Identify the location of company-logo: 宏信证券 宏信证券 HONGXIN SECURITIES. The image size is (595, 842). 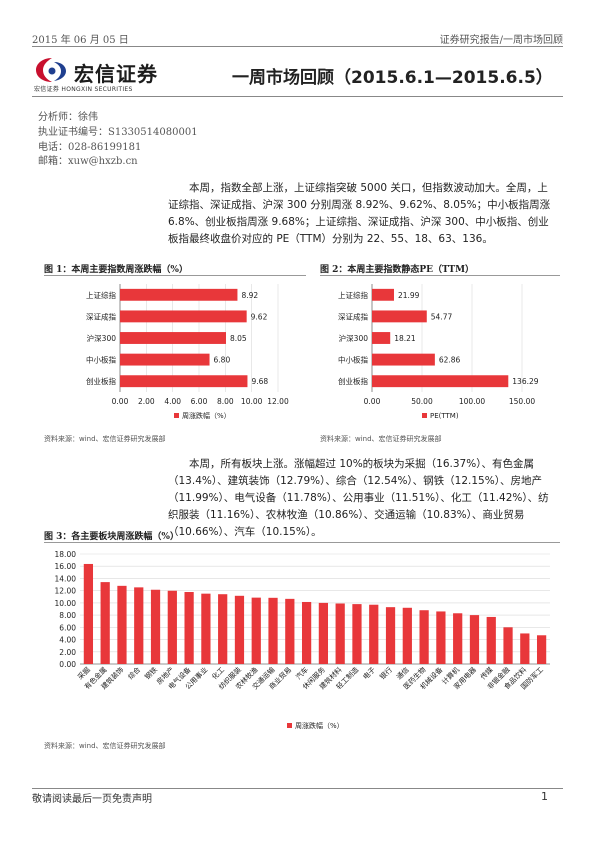
(99, 74).